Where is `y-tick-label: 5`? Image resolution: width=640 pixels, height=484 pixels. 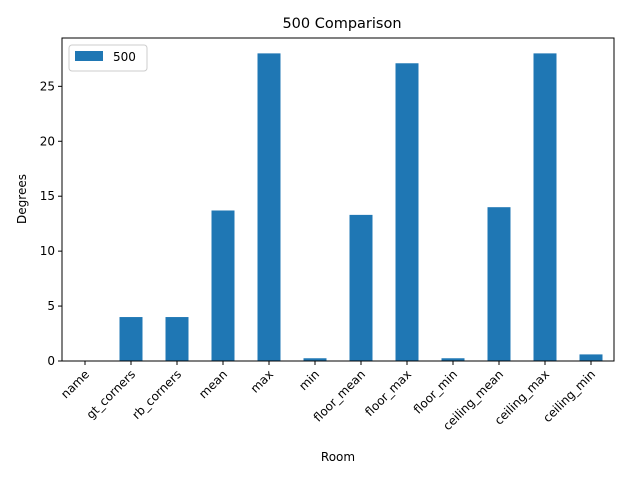
y-tick-label: 5 is located at coordinates (51, 306).